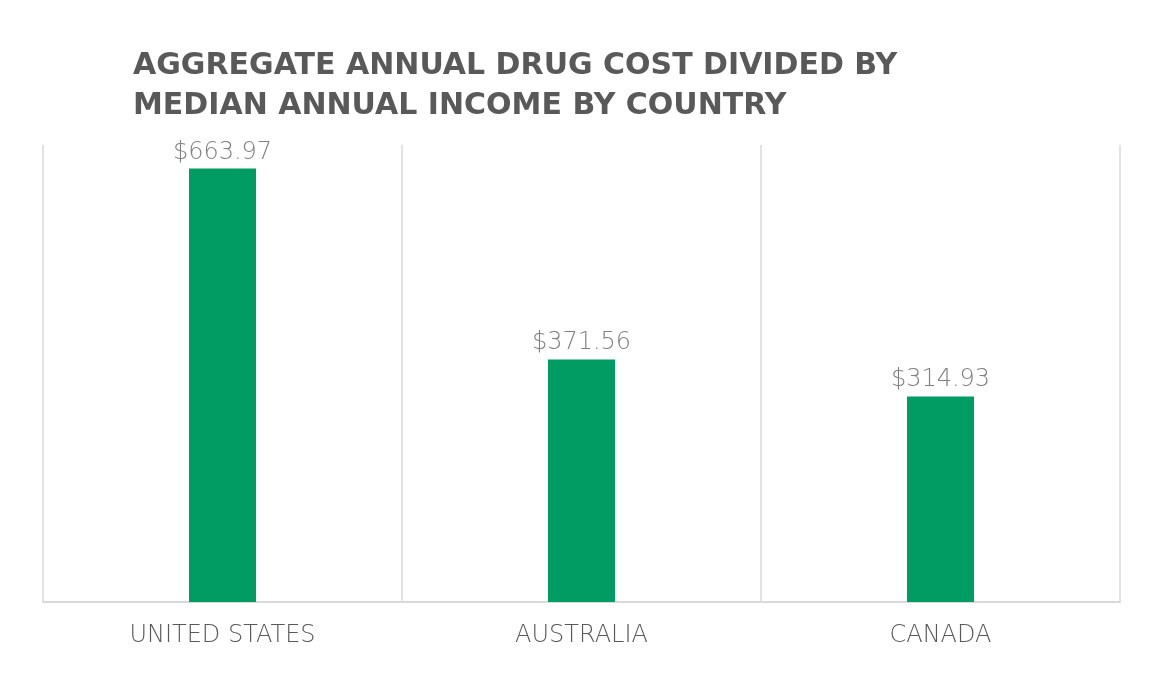 This screenshot has height=675, width=1153. I want to click on data-label: $663.97, so click(222, 150).